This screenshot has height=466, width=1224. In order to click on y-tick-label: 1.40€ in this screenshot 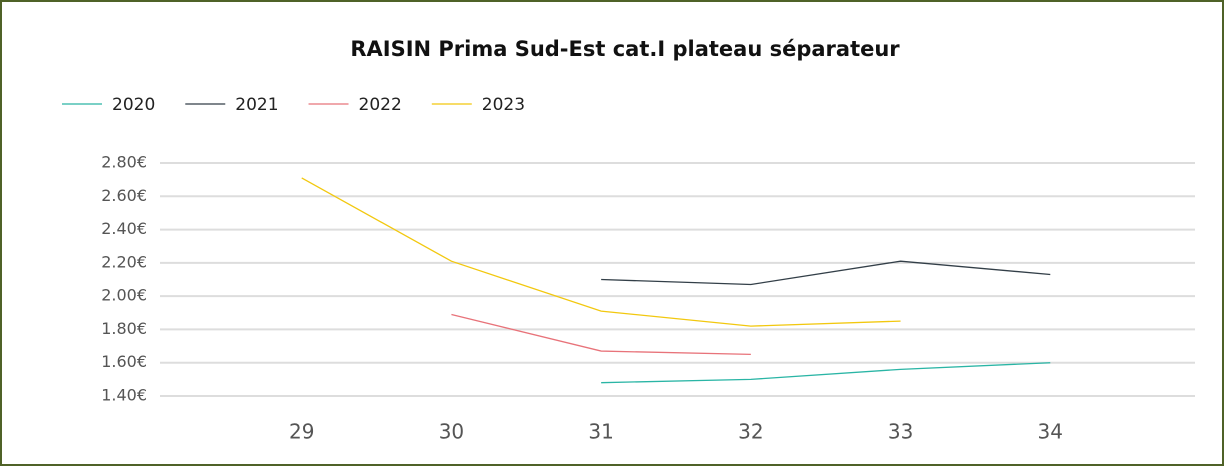, I will do `click(124, 395)`.